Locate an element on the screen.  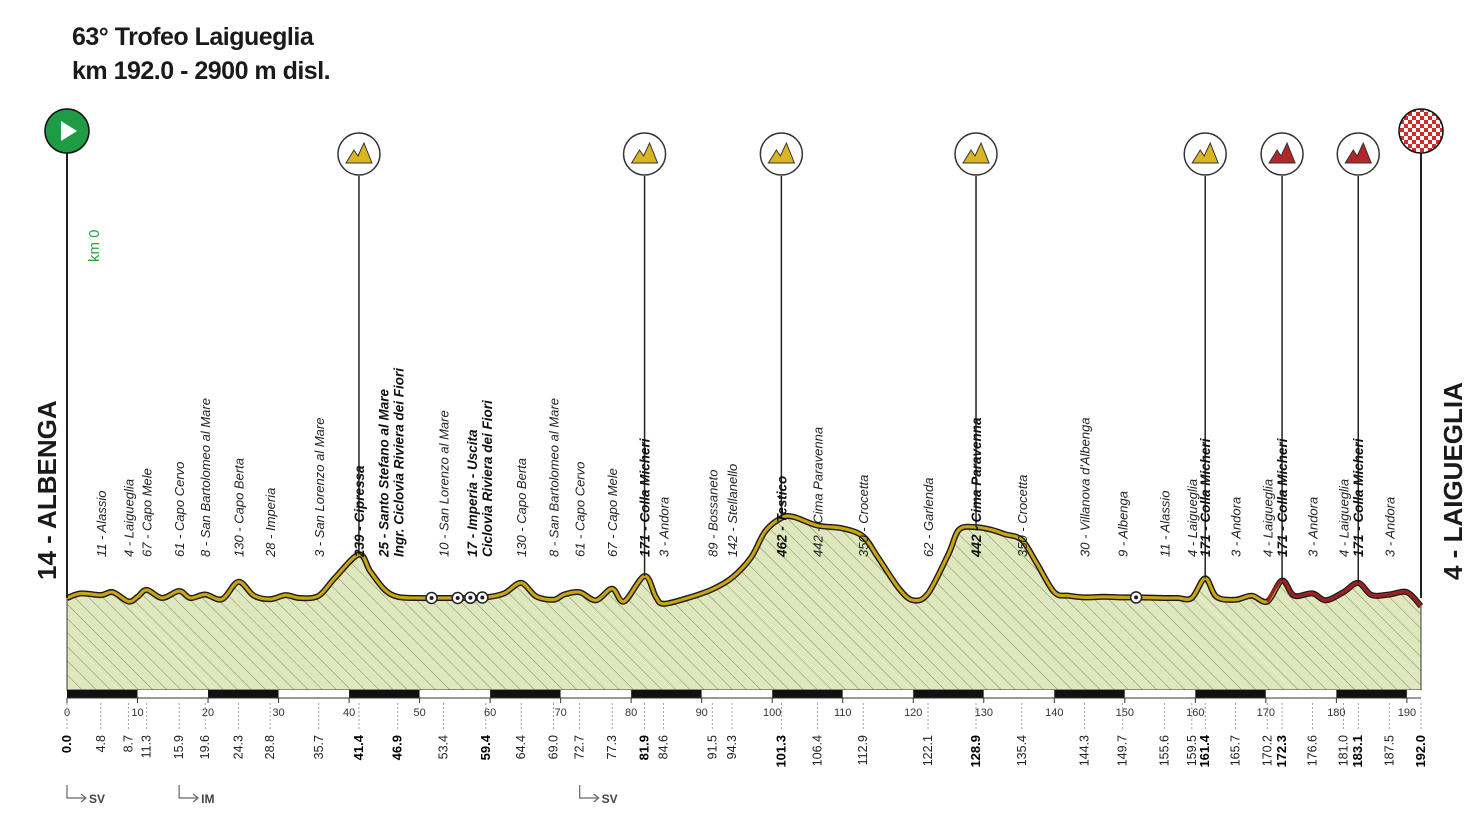
km-label: 106.4 is located at coordinates (817, 750).